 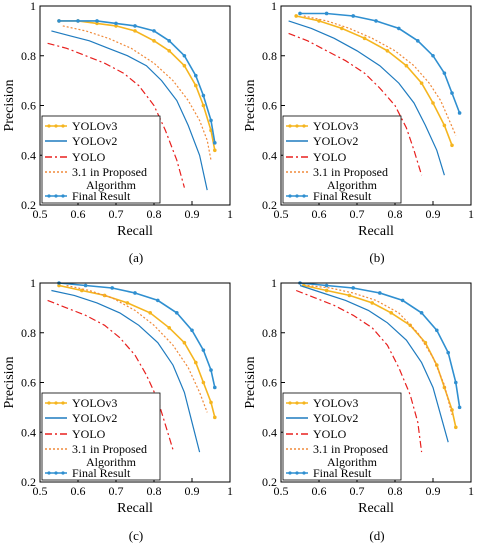 What do you see at coordinates (335, 418) in the screenshot?
I see `legend-label: YOLOv2` at bounding box center [335, 418].